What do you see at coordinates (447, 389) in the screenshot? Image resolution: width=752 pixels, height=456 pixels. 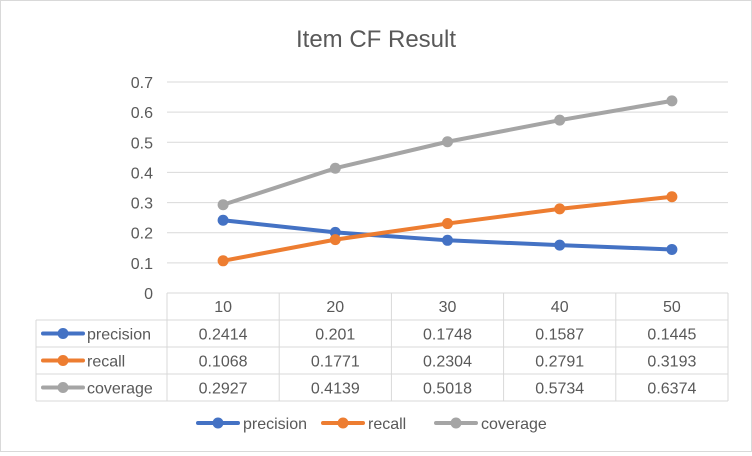 I see `table-cell-value: 0.5018` at bounding box center [447, 389].